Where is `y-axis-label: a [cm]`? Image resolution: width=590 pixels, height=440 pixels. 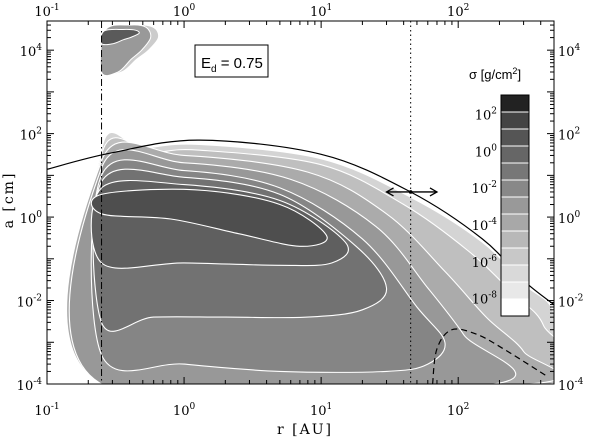
y-axis-label: a [cm] is located at coordinates (9, 200).